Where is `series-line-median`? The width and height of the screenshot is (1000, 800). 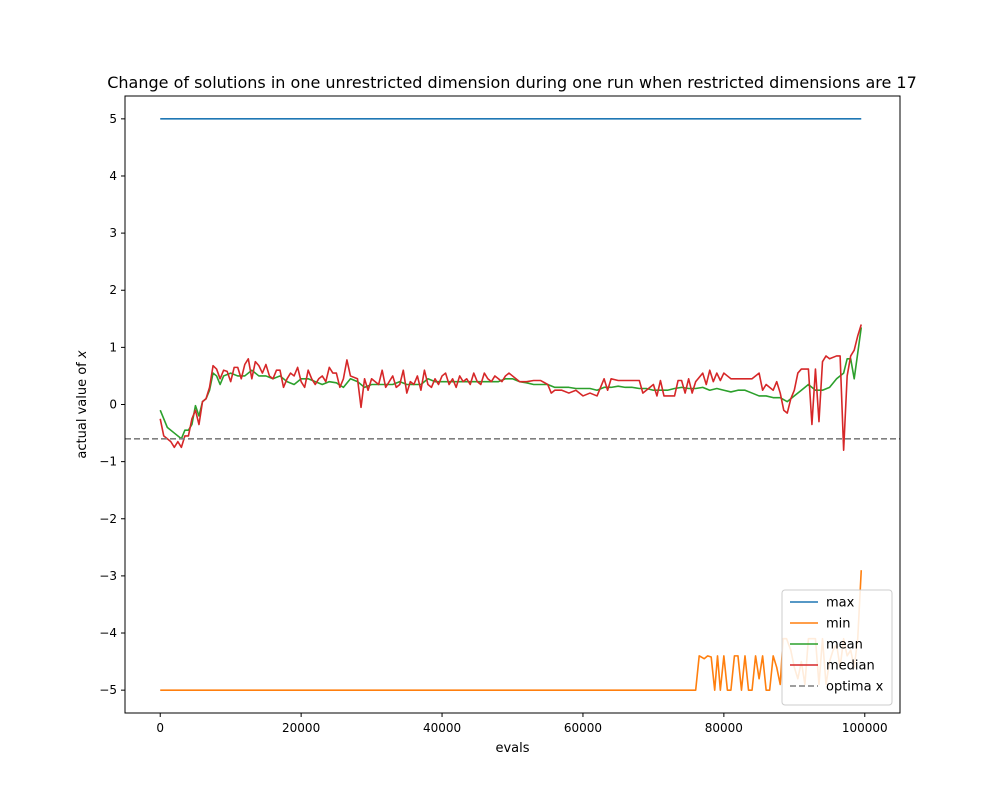
series-line-median is located at coordinates (511, 387).